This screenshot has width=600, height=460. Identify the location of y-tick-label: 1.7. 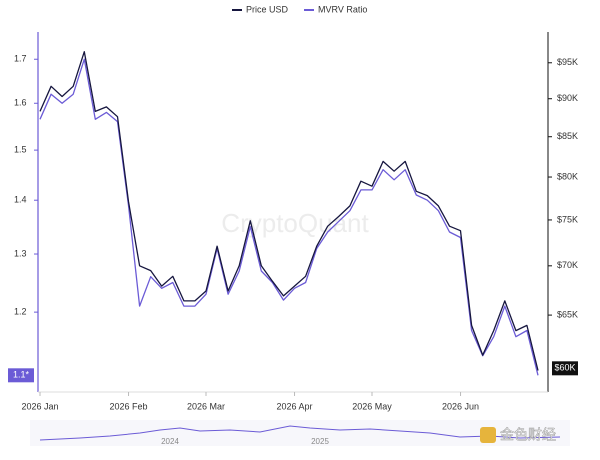
(20, 59).